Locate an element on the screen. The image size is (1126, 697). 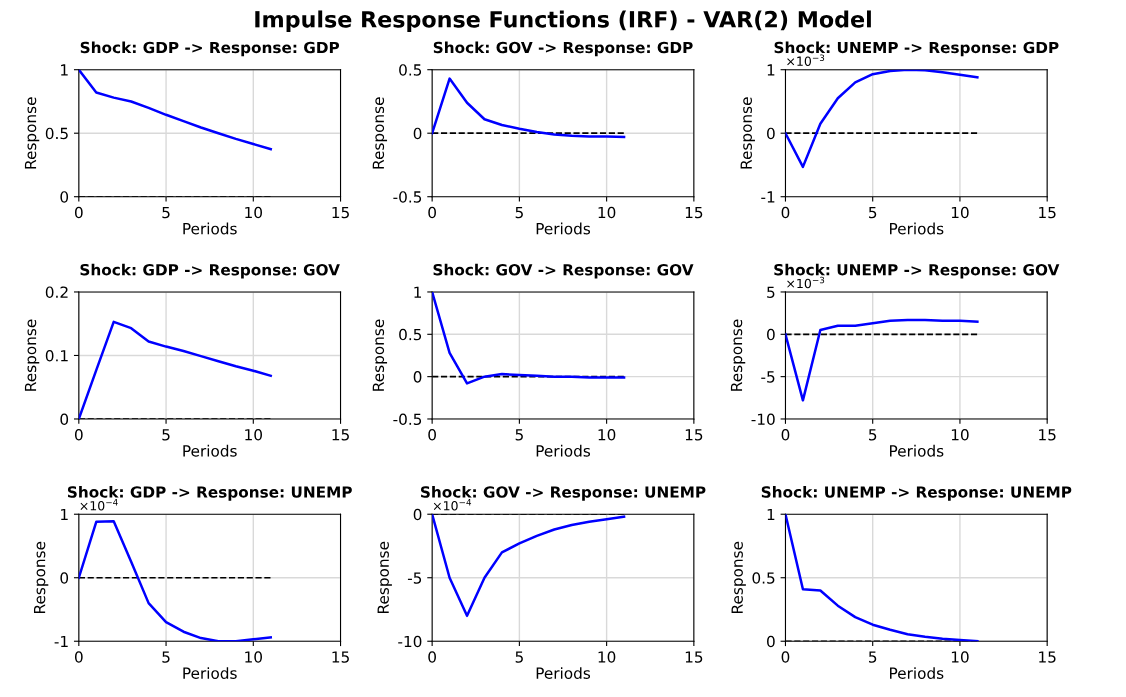
chart-title: Shock: GDP -> Response: GDP is located at coordinates (210, 49).